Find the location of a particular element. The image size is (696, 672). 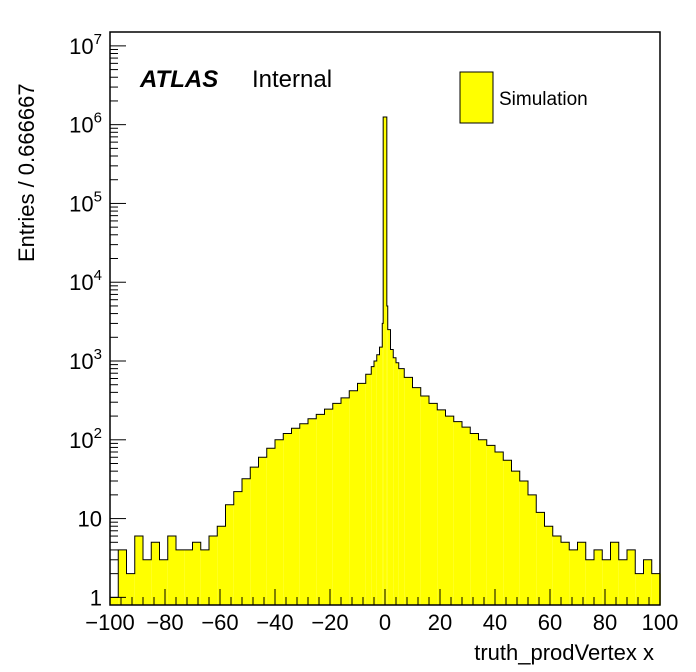

x-tick-label: 20 is located at coordinates (440, 622).